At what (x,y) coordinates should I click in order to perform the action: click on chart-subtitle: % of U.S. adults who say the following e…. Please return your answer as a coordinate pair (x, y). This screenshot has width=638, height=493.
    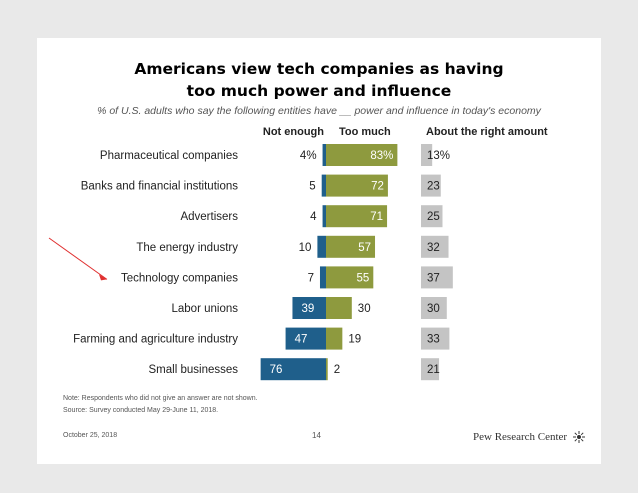
    Looking at the image, I should click on (319, 111).